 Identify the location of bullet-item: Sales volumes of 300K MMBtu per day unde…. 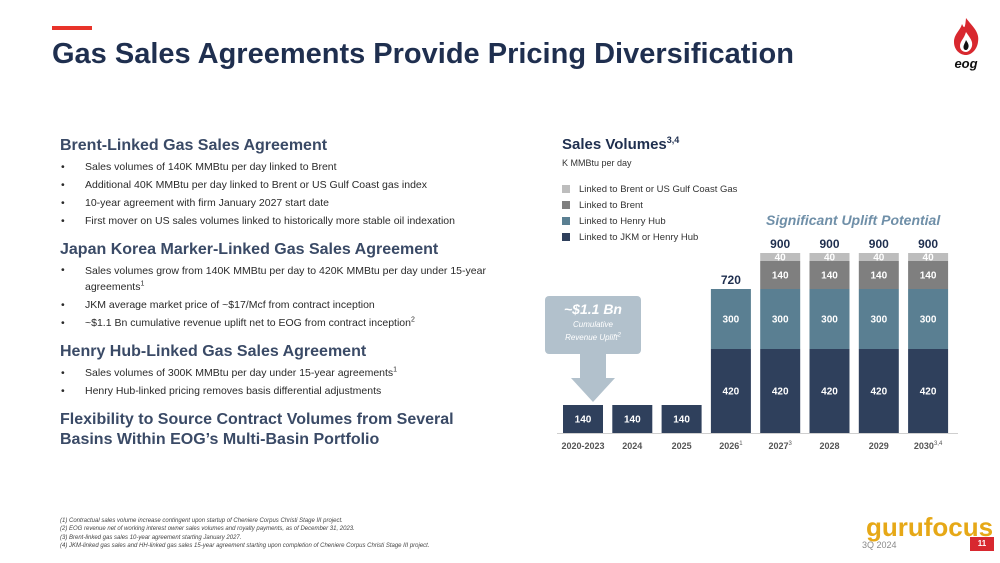
(280, 373).